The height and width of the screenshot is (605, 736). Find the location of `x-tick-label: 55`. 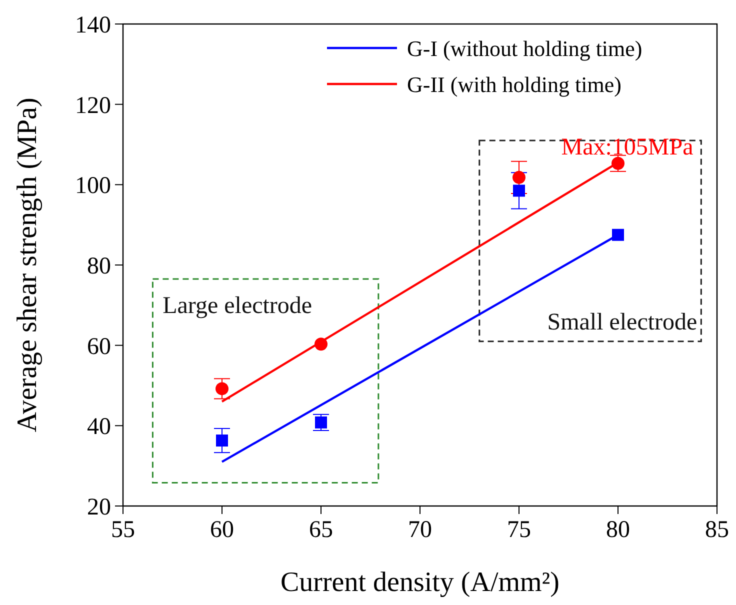

x-tick-label: 55 is located at coordinates (123, 530).